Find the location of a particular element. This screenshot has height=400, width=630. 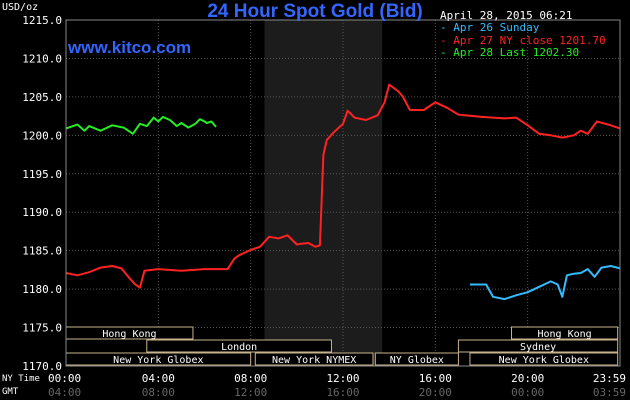

x-tick-label-ny: 16:00 is located at coordinates (435, 378).